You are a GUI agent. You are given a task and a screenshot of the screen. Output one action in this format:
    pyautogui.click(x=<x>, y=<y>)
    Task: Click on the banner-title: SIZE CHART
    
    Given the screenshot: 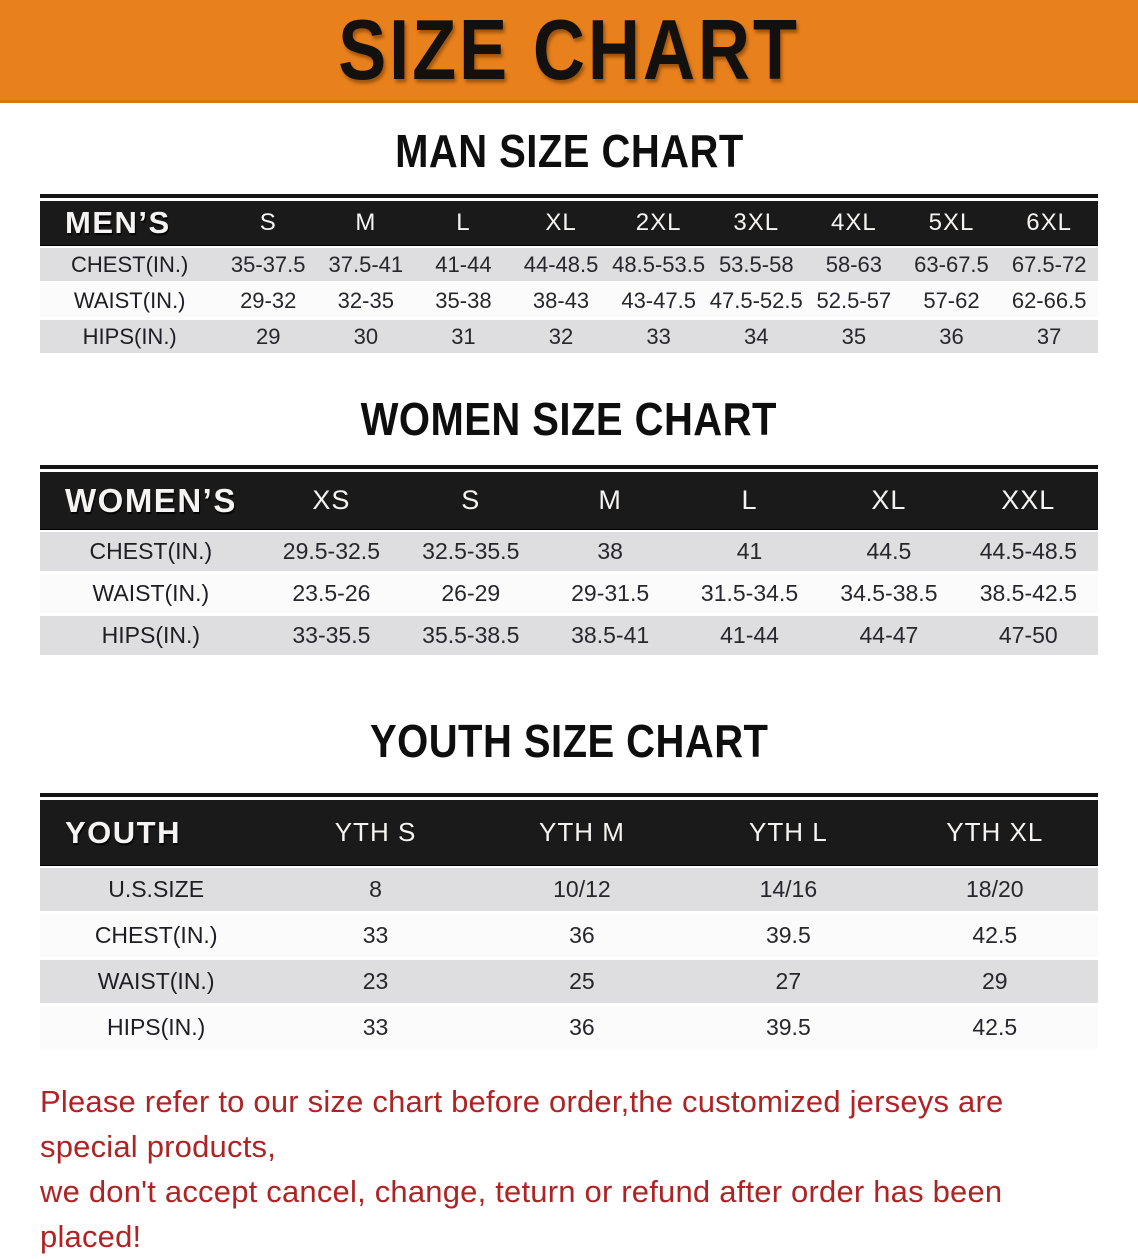 What is the action you would take?
    pyautogui.click(x=569, y=50)
    